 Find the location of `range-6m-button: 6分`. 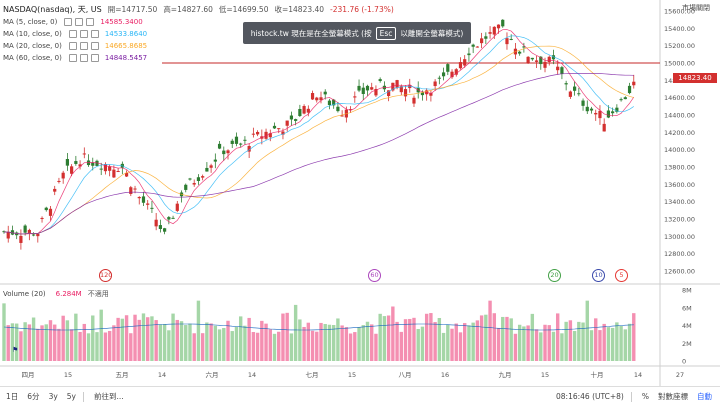

range-6m-button: 6分 is located at coordinates (33, 396).